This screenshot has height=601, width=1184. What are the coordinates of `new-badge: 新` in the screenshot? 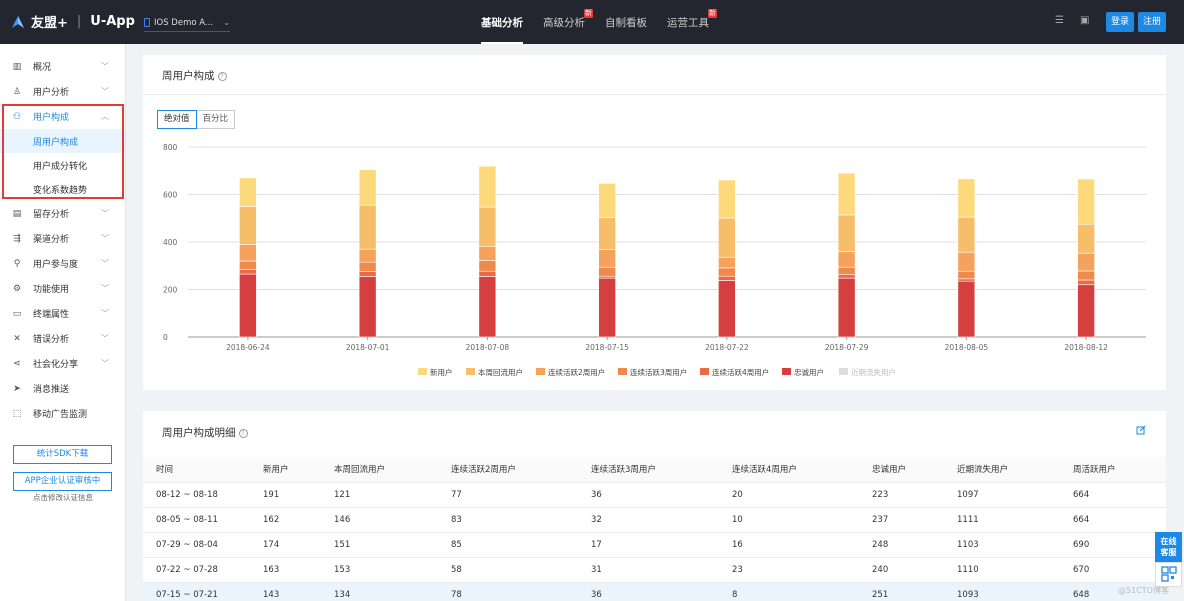 It's located at (712, 13).